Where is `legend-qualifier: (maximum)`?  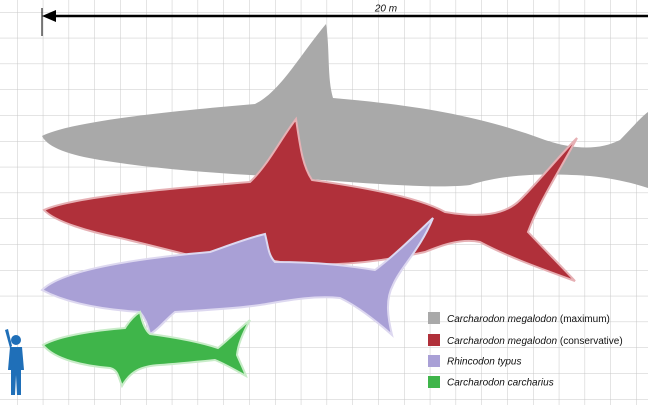
legend-qualifier: (maximum) is located at coordinates (585, 319).